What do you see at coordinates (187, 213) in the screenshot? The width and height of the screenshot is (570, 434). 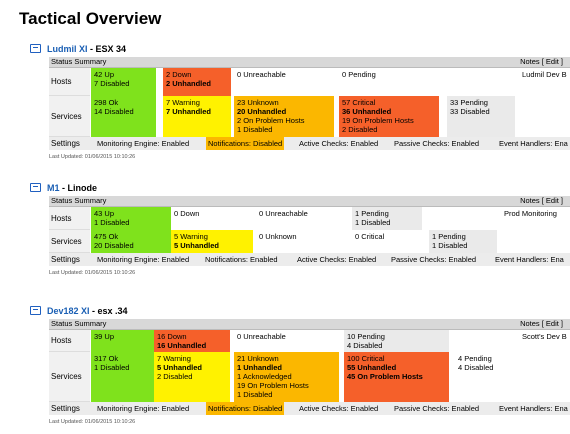 I see `hosts-down-count: 0 Down` at bounding box center [187, 213].